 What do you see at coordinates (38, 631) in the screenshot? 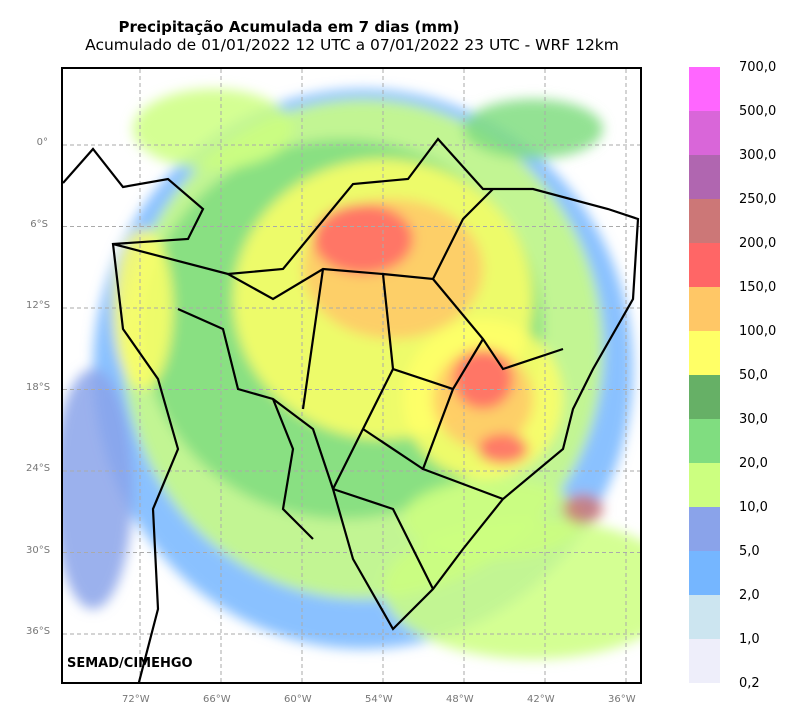
I see `lat-label: 36°S` at bounding box center [38, 631].